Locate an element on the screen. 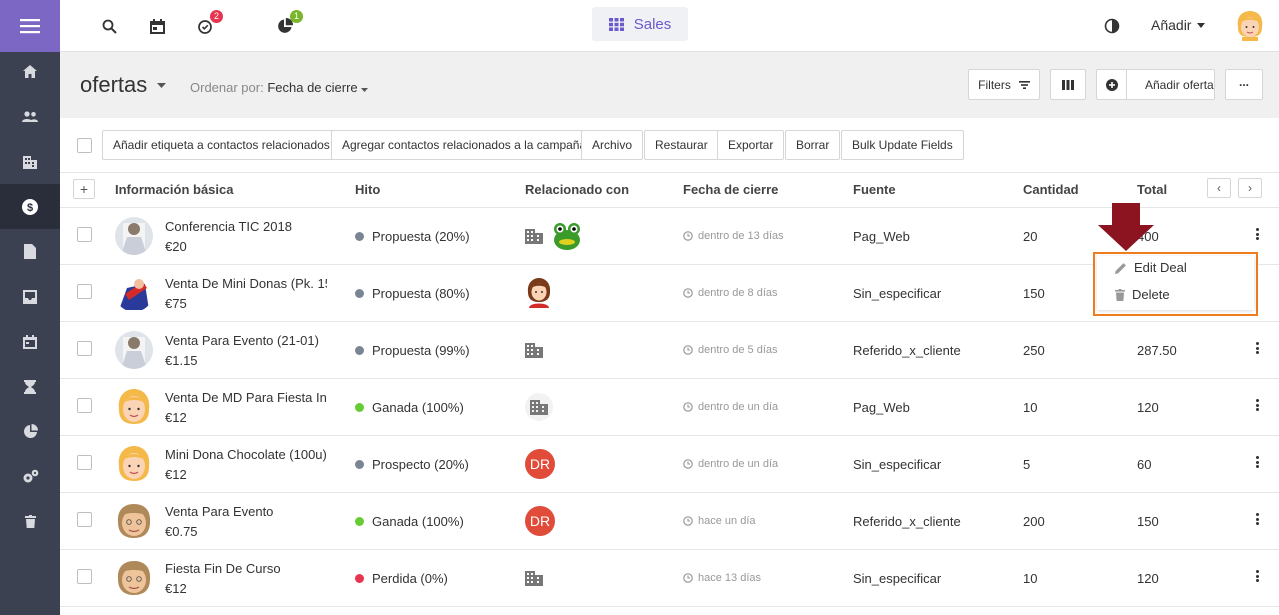 This screenshot has width=1279, height=615. add-dropdown: Añadir is located at coordinates (1178, 25).